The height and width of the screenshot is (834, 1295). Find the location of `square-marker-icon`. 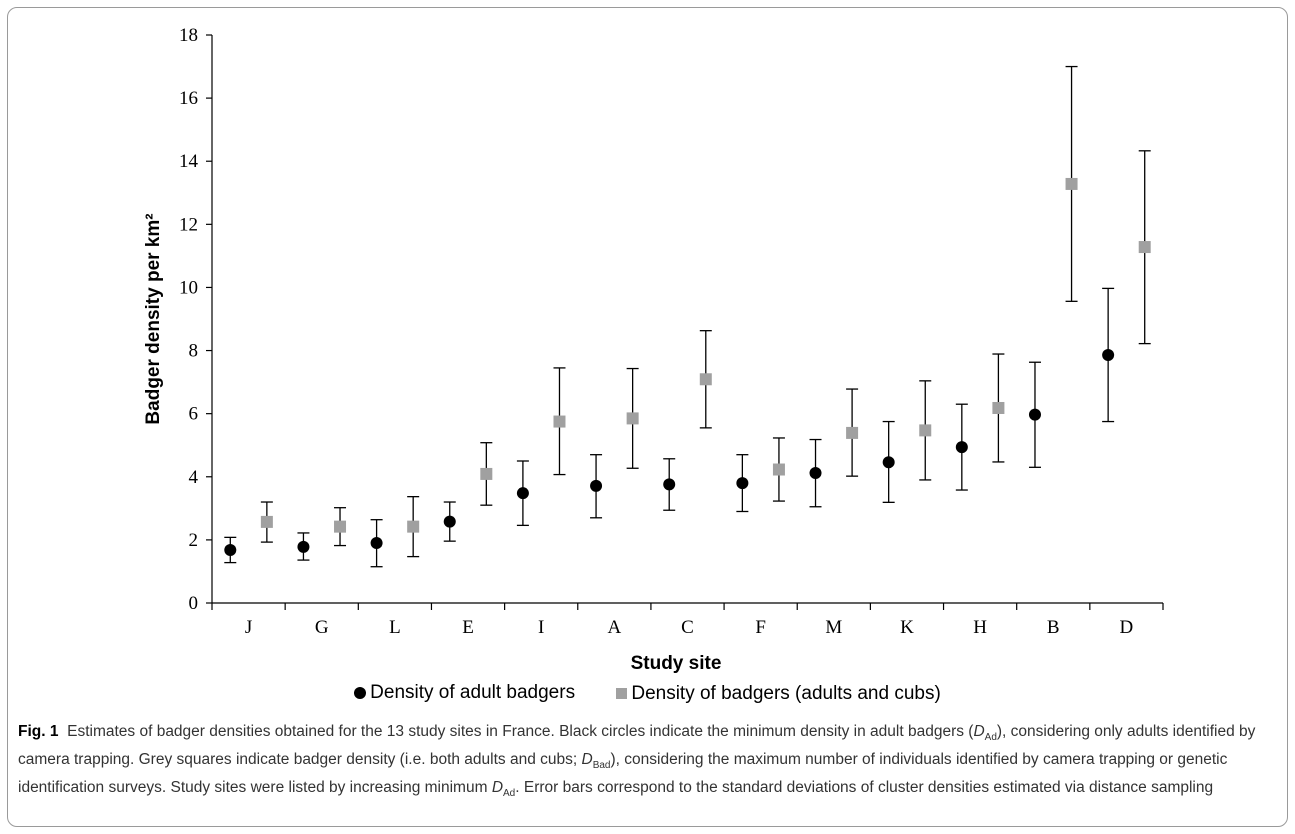

square-marker-icon is located at coordinates (622, 693).